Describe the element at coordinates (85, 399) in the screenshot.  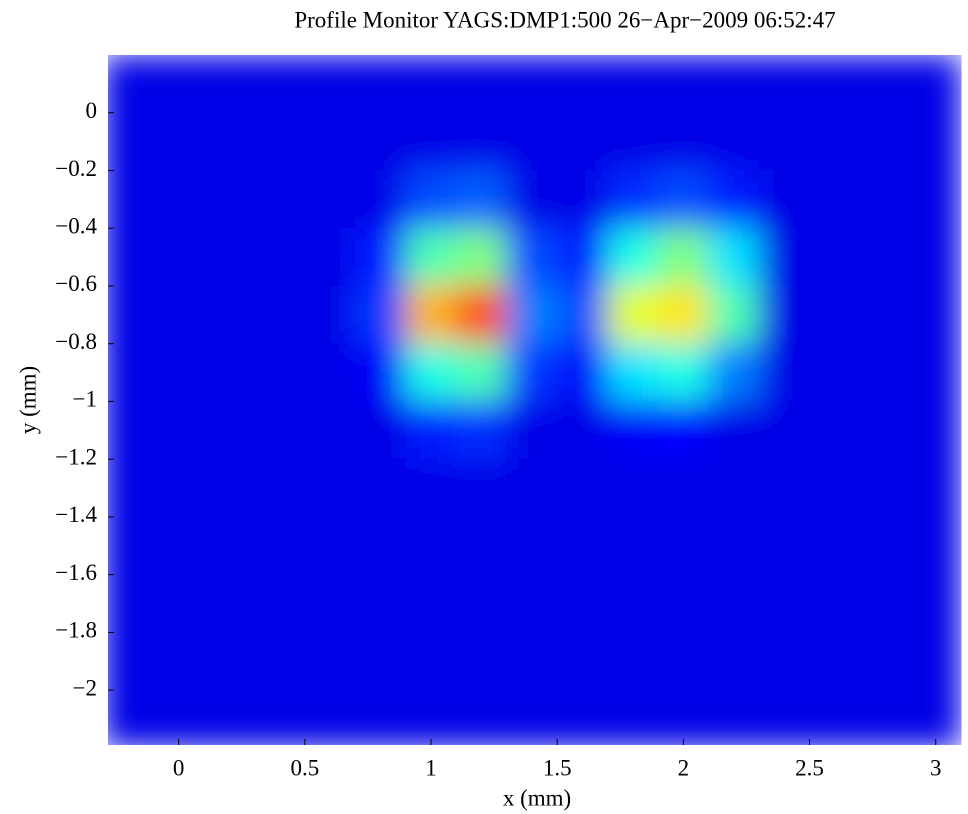
I see `y-tick-label: −1` at that location.